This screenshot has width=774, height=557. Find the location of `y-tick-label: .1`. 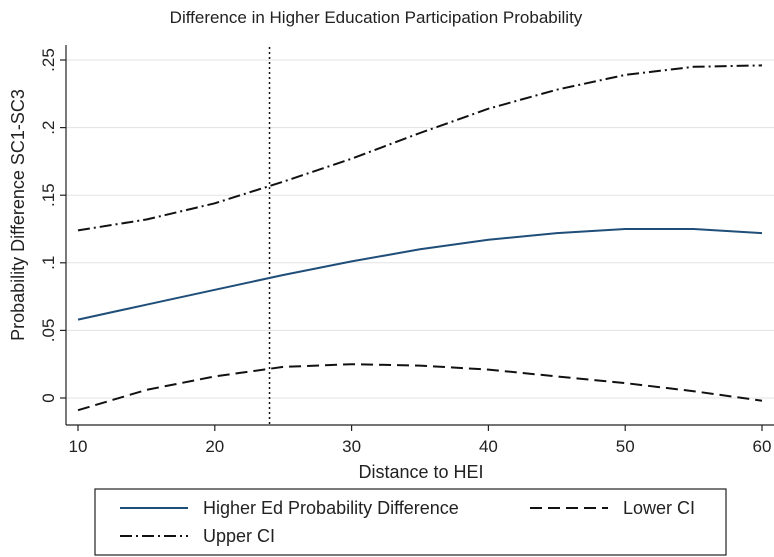

y-tick-label: .1 is located at coordinates (48, 263).